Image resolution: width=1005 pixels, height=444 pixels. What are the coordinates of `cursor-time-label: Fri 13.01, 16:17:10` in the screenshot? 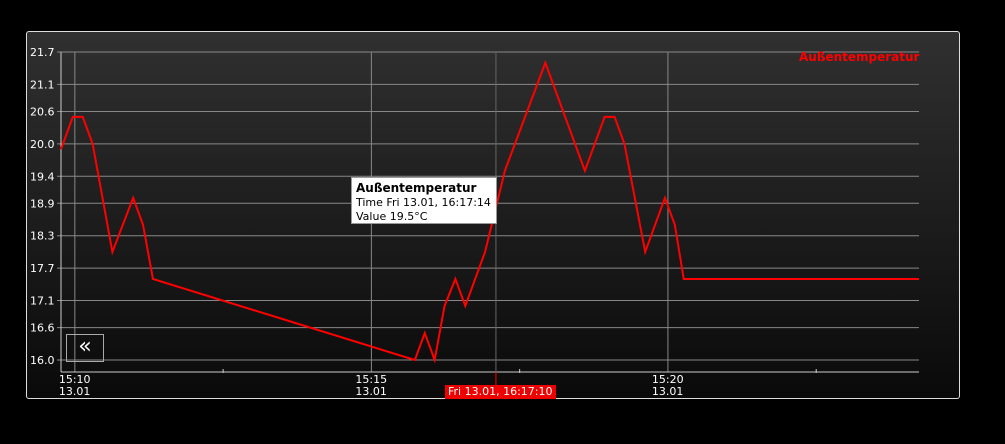 It's located at (500, 392).